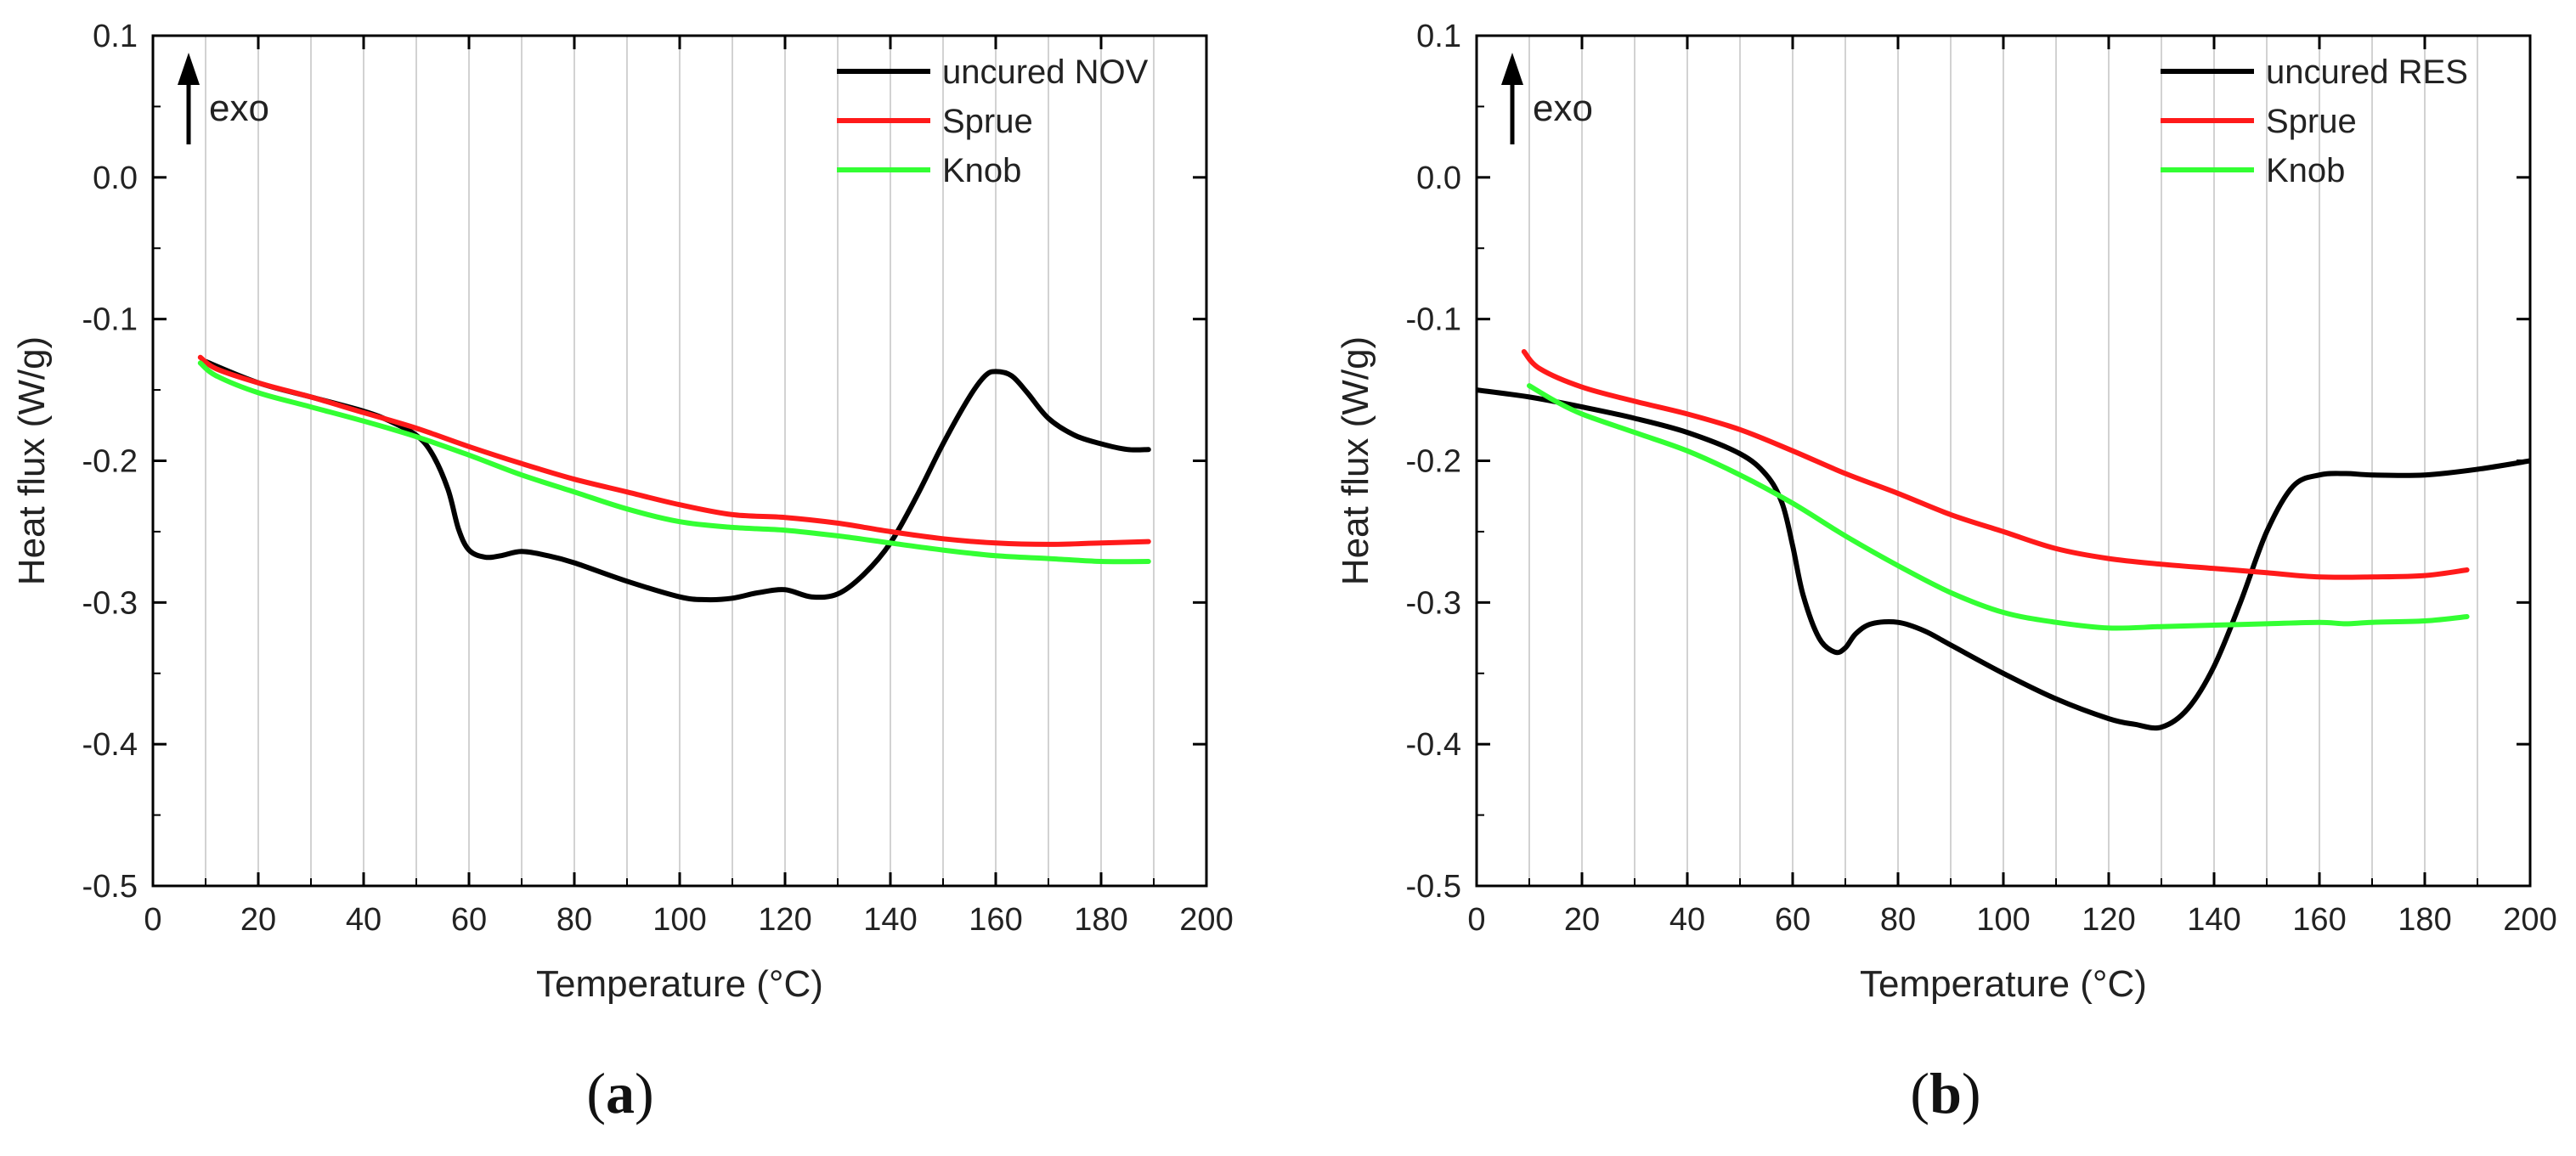 The image size is (2576, 1156). Describe the element at coordinates (2003, 984) in the screenshot. I see `panel-b-x-axis-title: Temperature (°C)` at that location.